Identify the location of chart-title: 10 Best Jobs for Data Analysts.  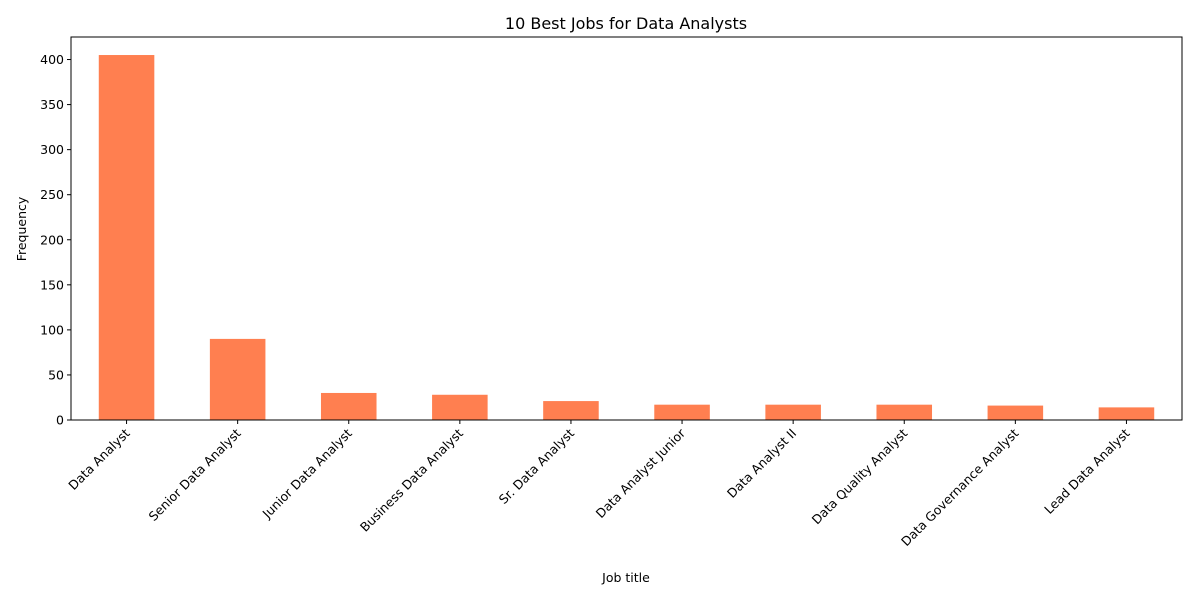
(626, 23).